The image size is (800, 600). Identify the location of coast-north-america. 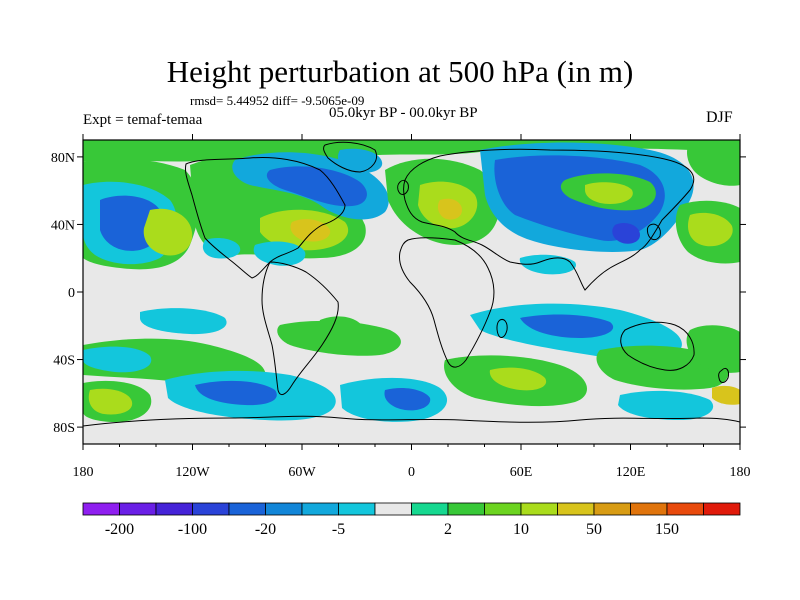
(265, 218).